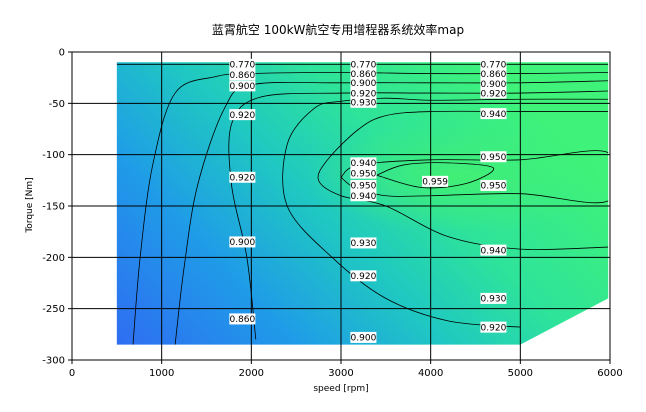 This screenshot has width=646, height=412. Describe the element at coordinates (53, 155) in the screenshot. I see `y-tick-label: -100` at that location.